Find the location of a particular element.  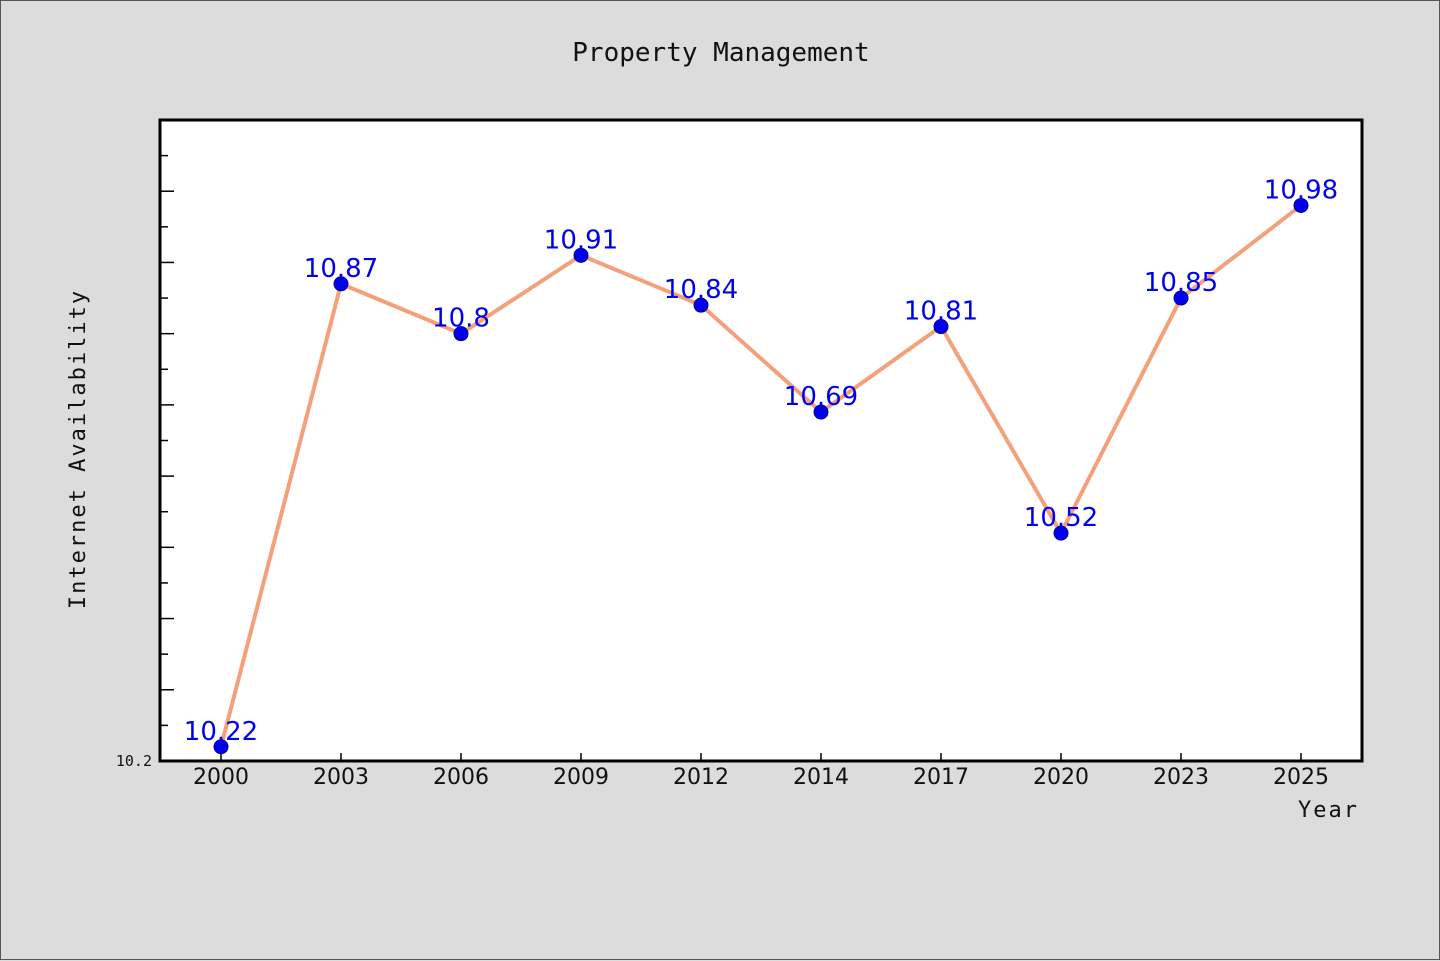

data-label: 10.91 is located at coordinates (581, 240).